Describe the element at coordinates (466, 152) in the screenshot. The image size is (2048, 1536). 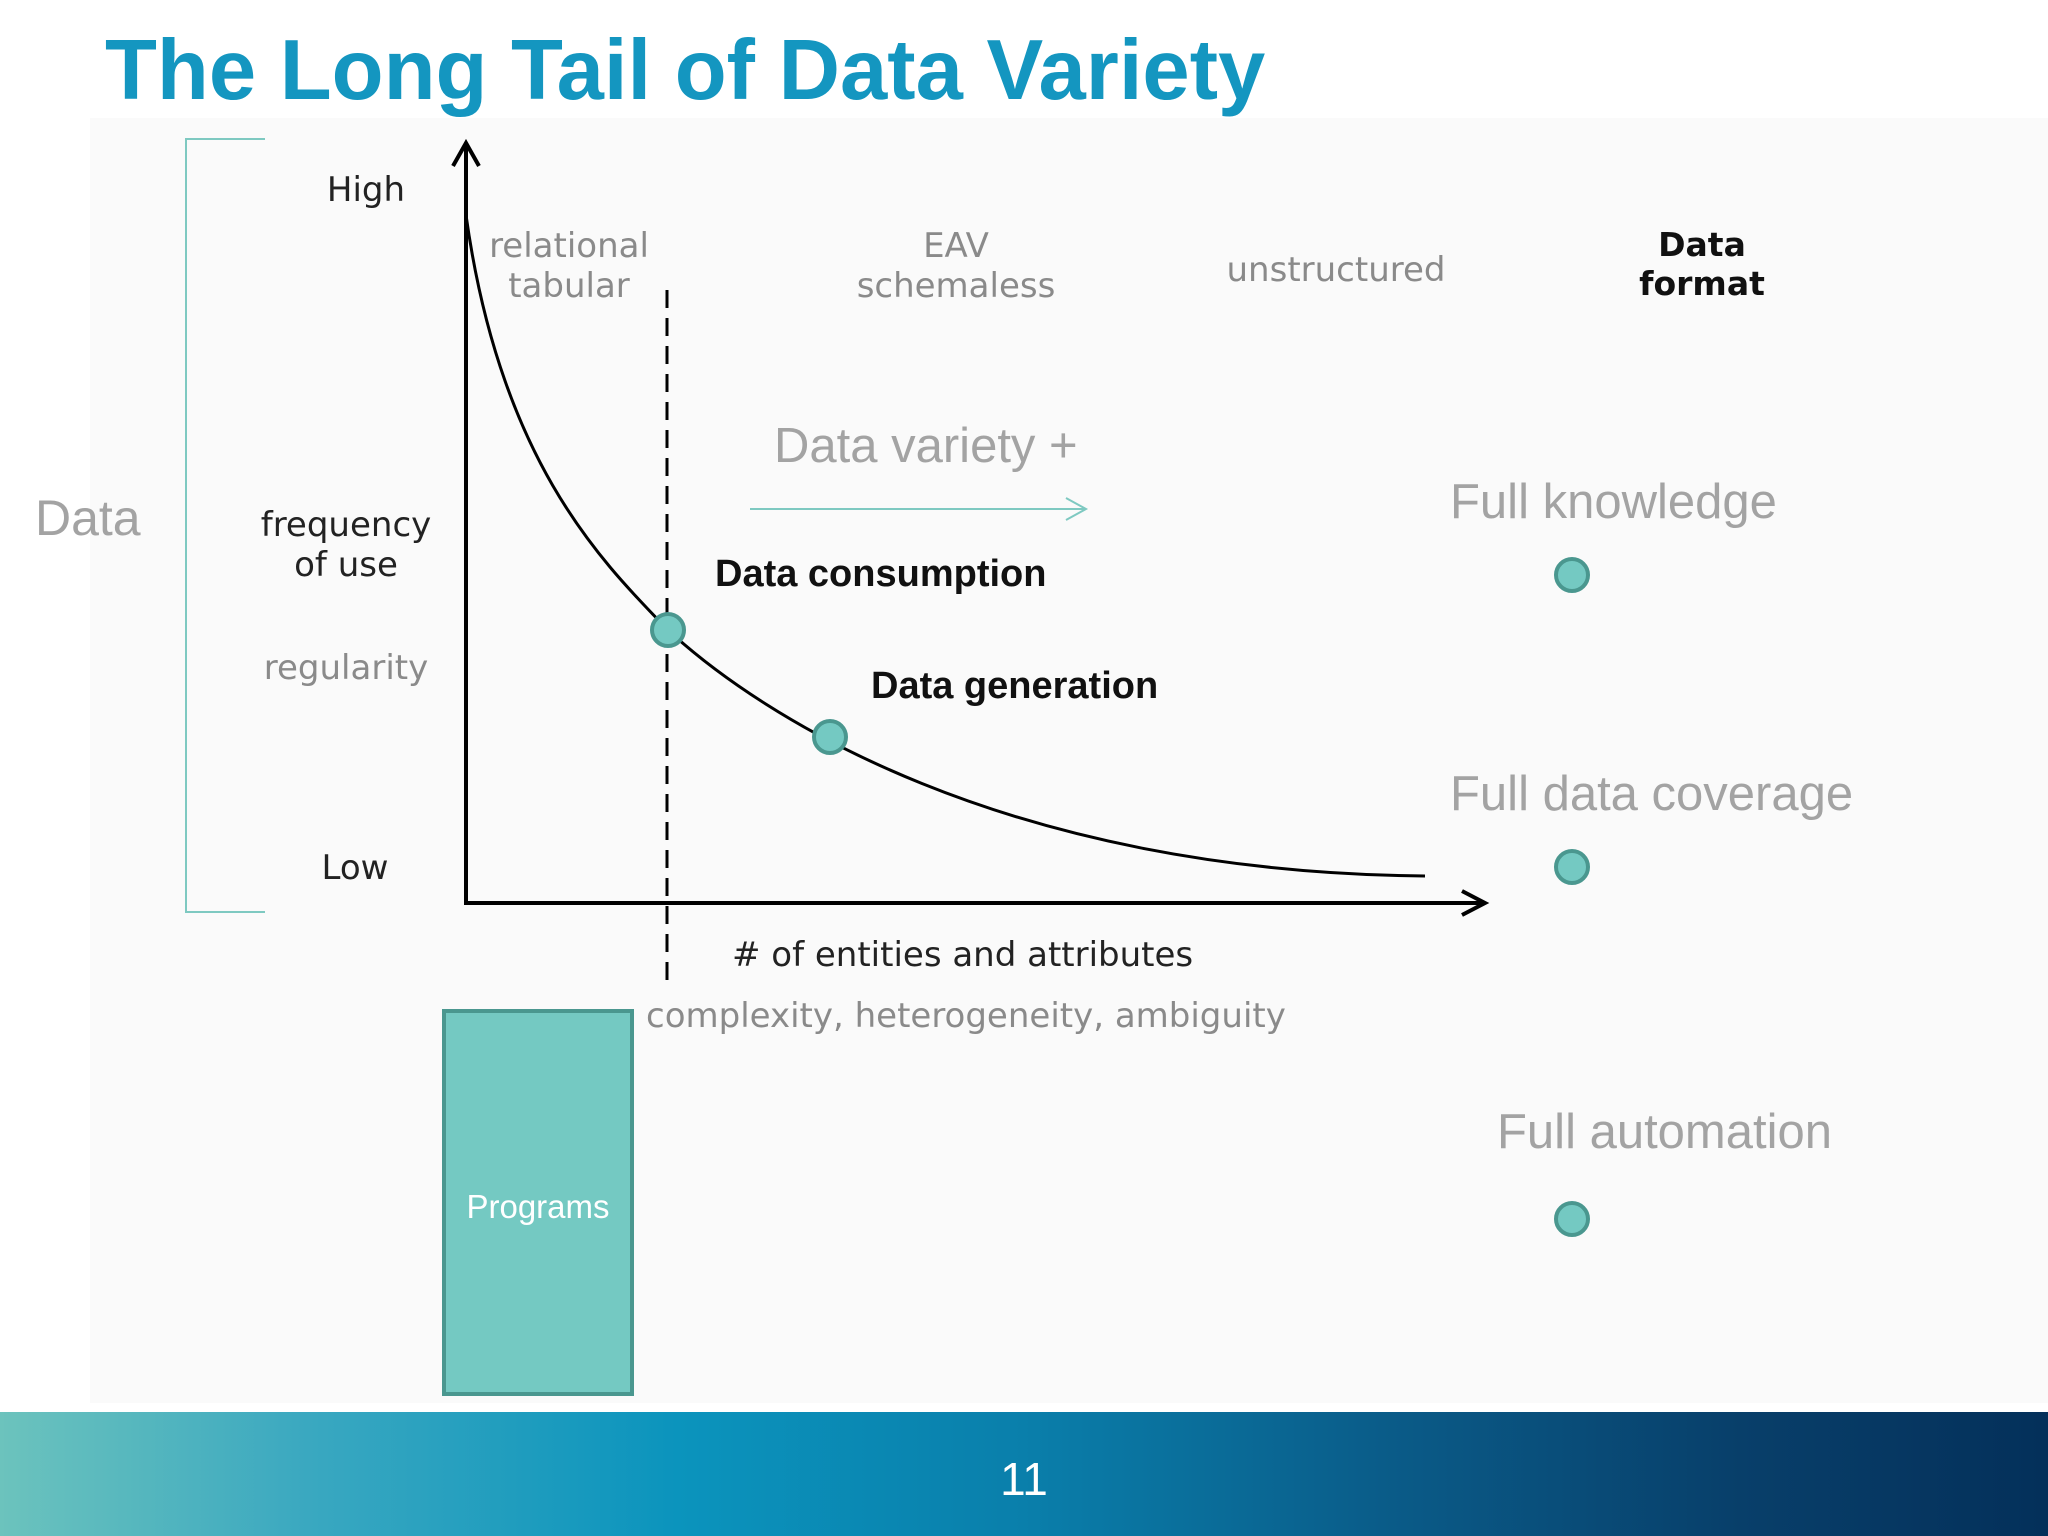
I see `y-axis-arrowhead` at that location.